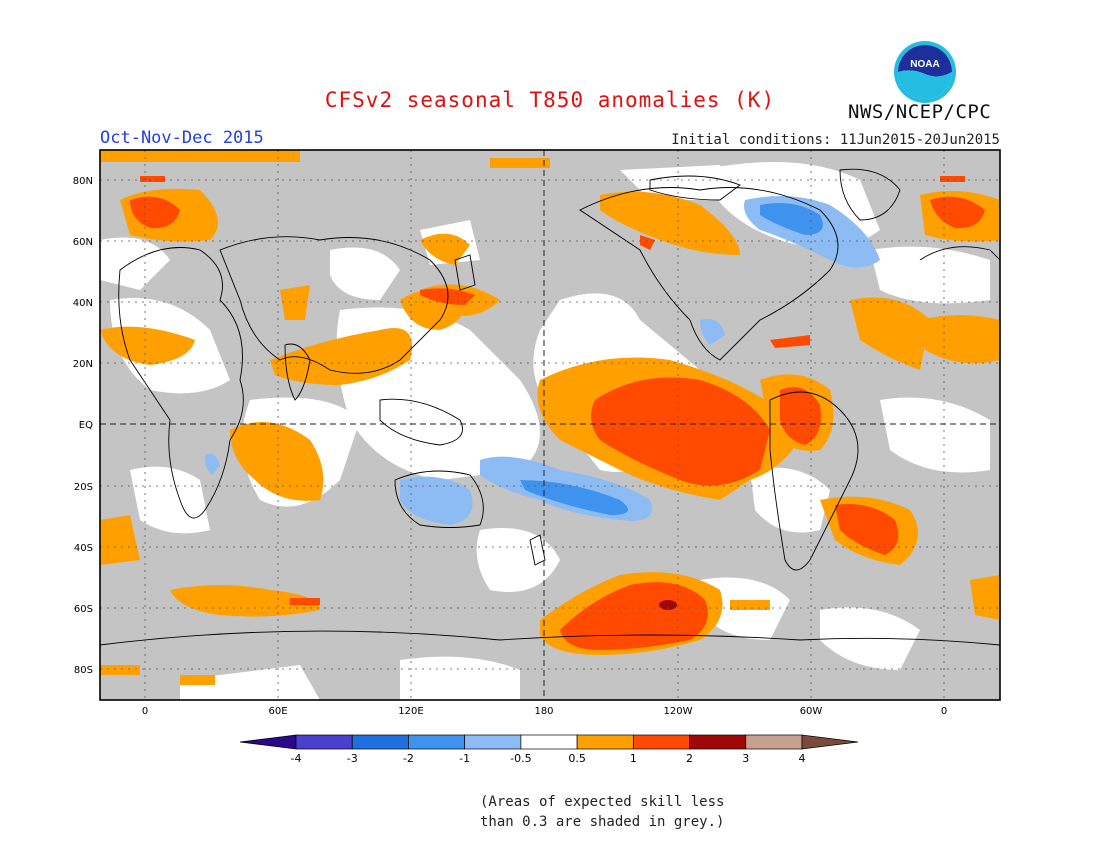  Describe the element at coordinates (925, 72) in the screenshot. I see `noaa-logo: NOAA` at that location.